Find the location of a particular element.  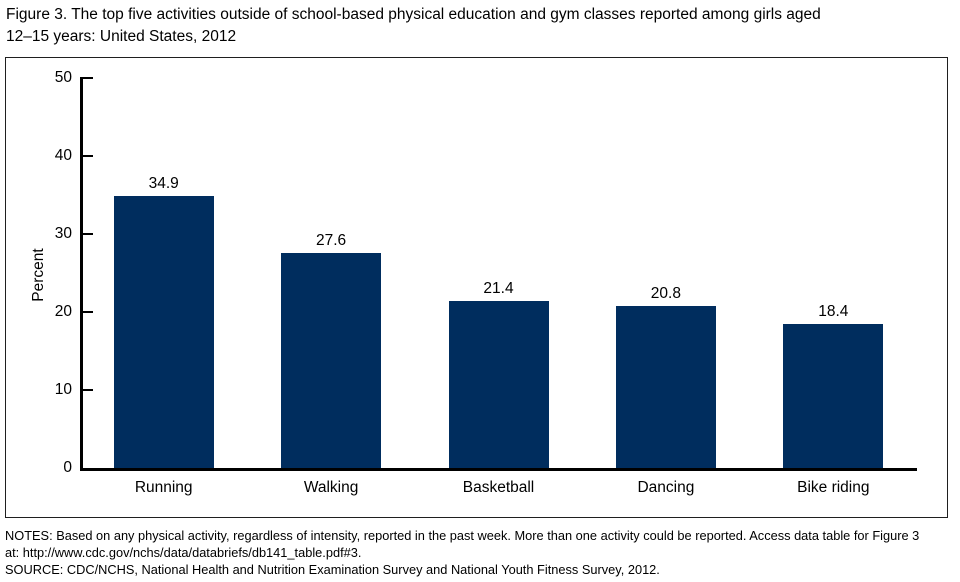

x-axis-label-bike-riding: Bike riding is located at coordinates (833, 487).